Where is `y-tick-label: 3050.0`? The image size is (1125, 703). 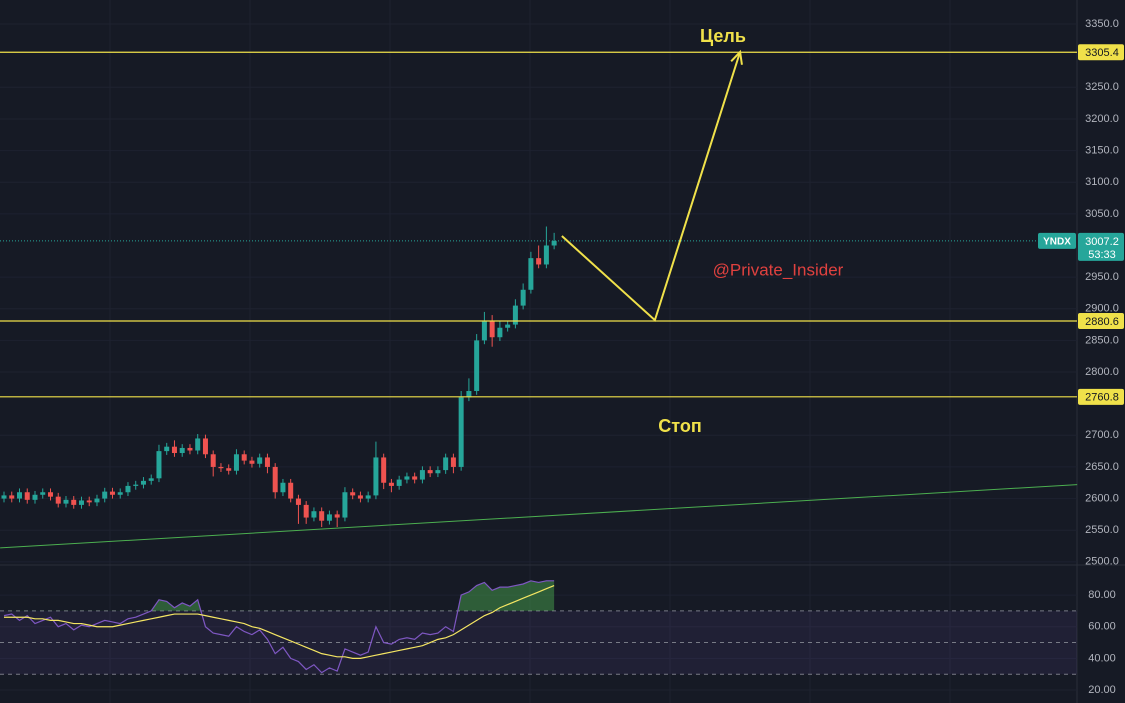
y-tick-label: 3050.0 is located at coordinates (1102, 214).